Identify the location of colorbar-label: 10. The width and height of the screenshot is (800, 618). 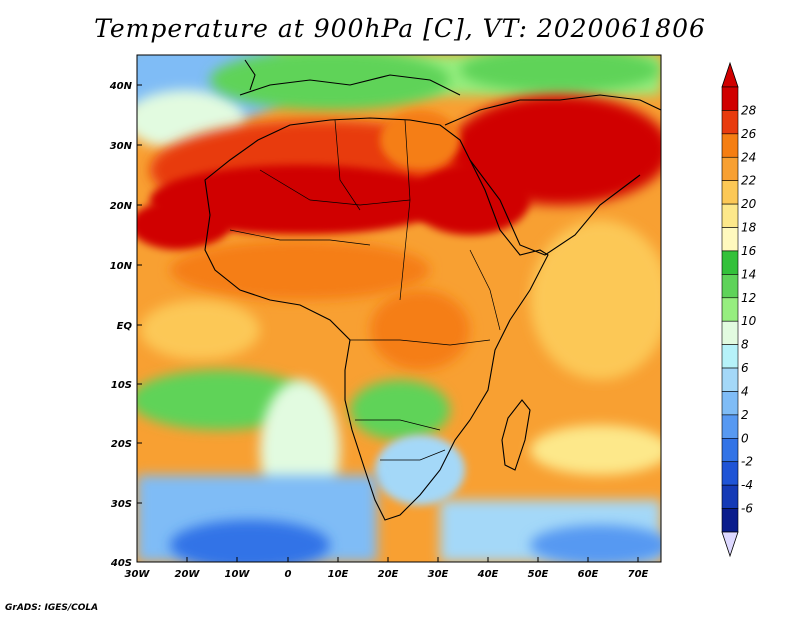
(749, 321).